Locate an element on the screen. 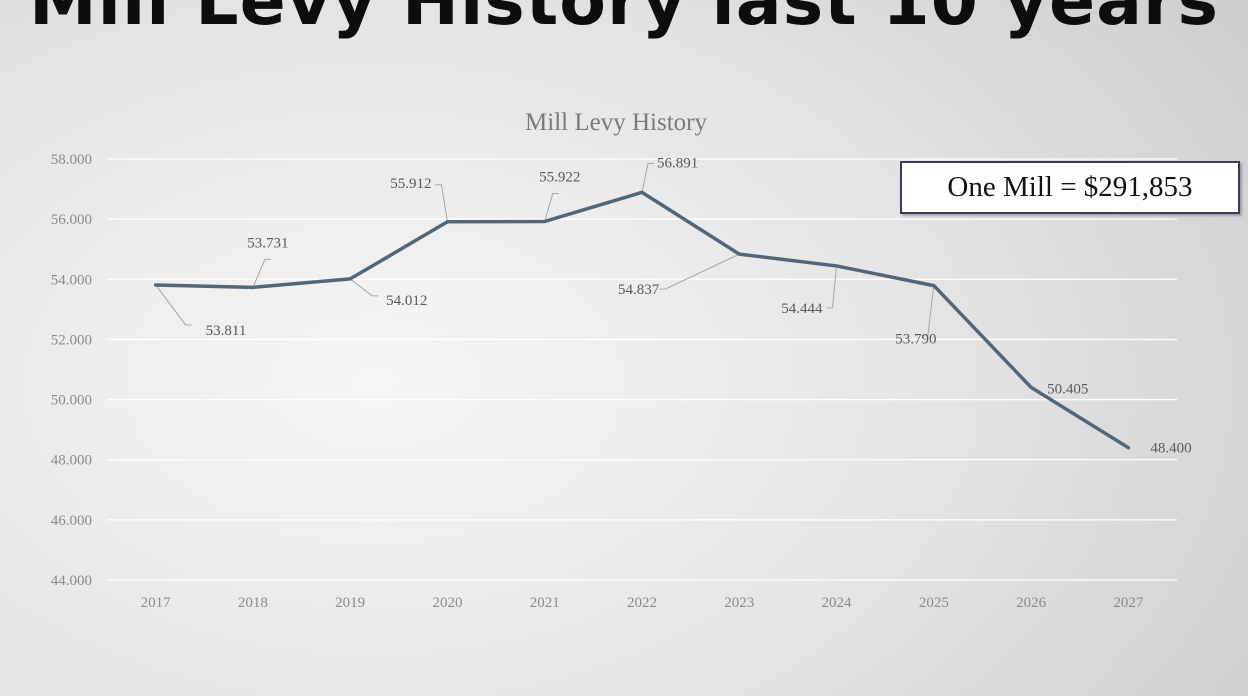 This screenshot has height=696, width=1248. data-label: 55.922 is located at coordinates (559, 177).